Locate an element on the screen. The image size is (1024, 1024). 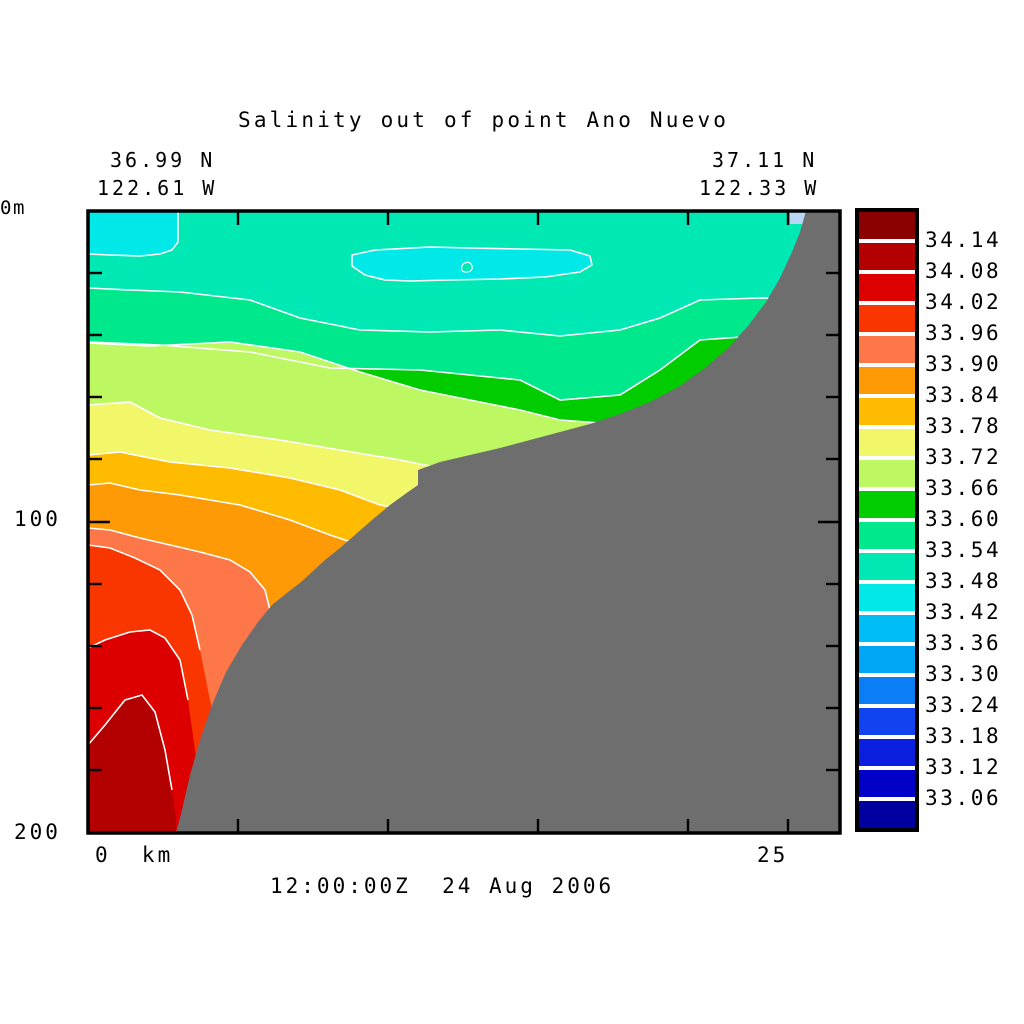
colorbar-label-6: 33.78 is located at coordinates (963, 426).